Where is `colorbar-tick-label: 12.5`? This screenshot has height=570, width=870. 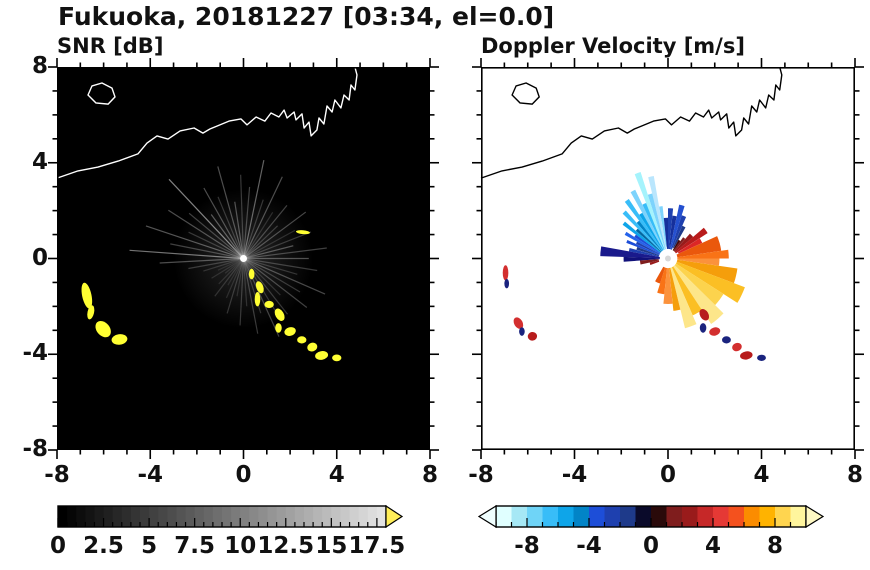 colorbar-tick-label: 12.5 is located at coordinates (286, 546).